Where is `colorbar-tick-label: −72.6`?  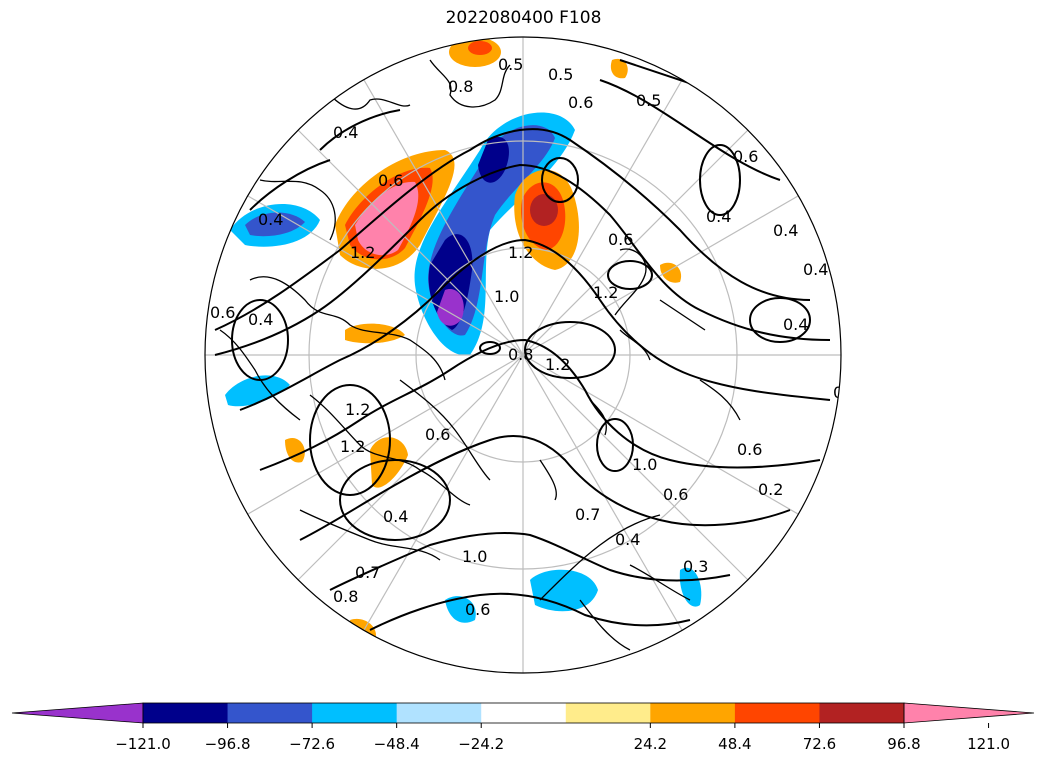 colorbar-tick-label: −72.6 is located at coordinates (312, 744).